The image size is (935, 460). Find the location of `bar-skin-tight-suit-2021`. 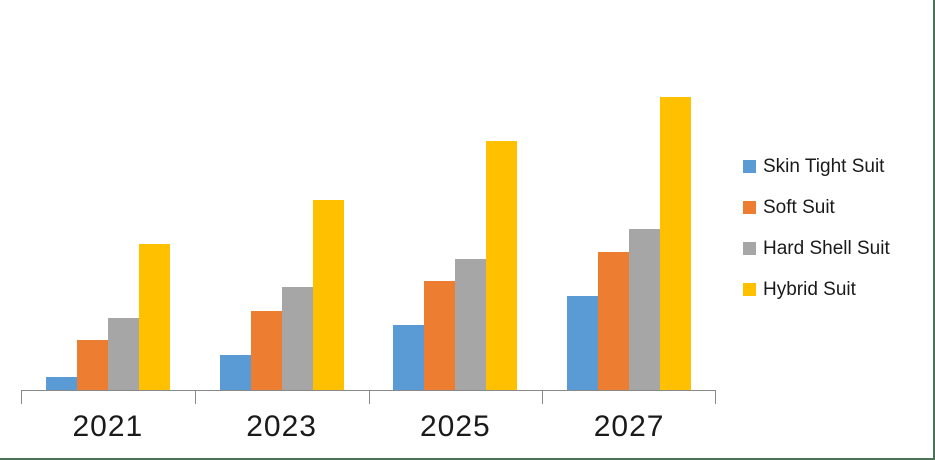

bar-skin-tight-suit-2021 is located at coordinates (61, 383).